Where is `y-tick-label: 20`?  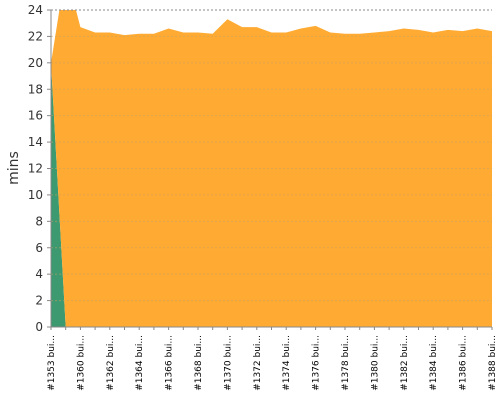 y-tick-label: 20 is located at coordinates (35, 63).